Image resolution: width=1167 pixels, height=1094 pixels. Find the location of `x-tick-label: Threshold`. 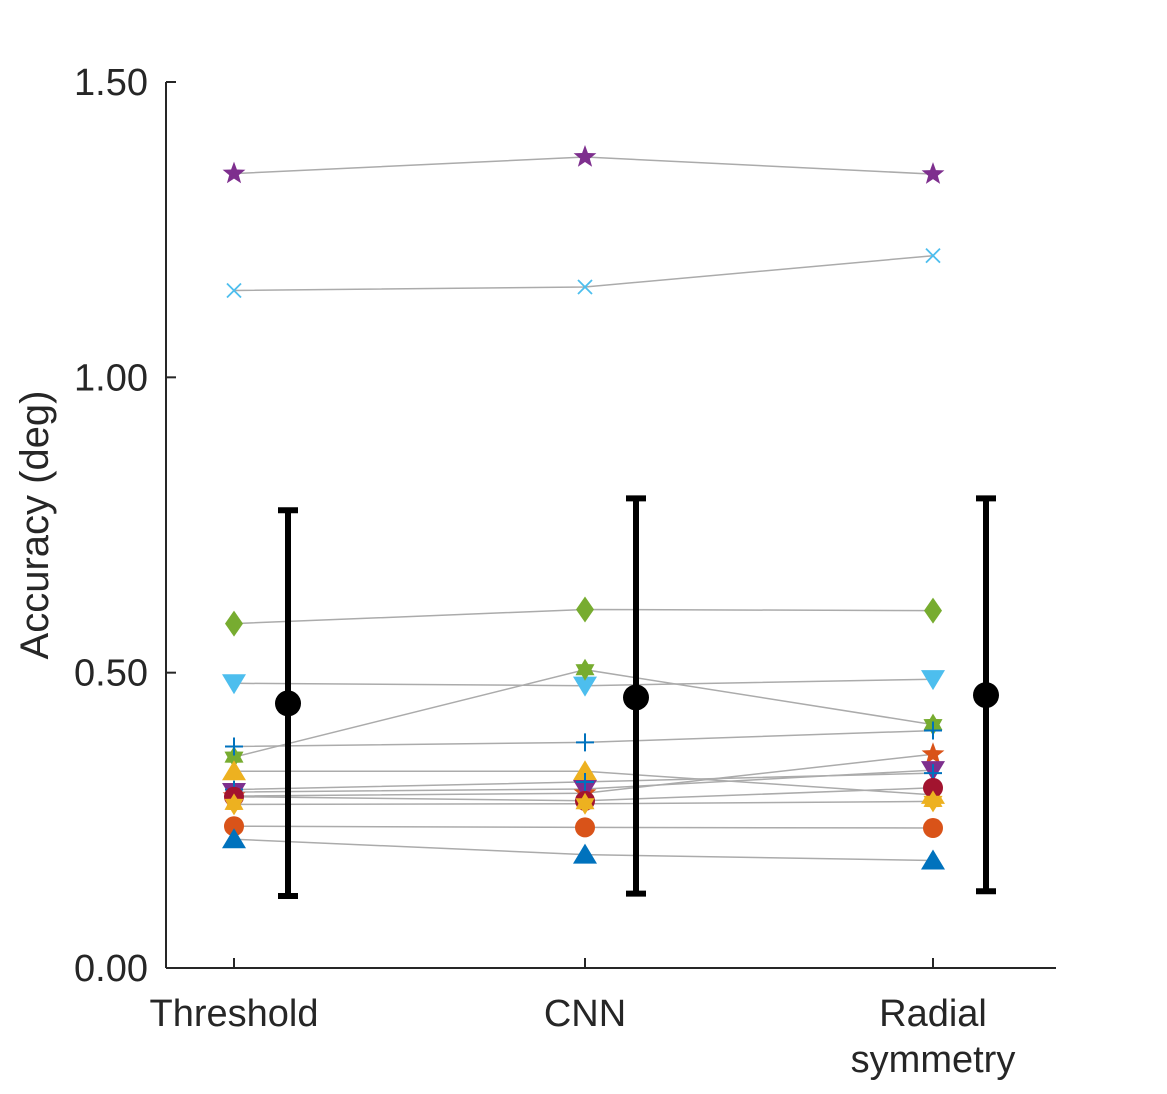

x-tick-label: Threshold is located at coordinates (234, 1014).